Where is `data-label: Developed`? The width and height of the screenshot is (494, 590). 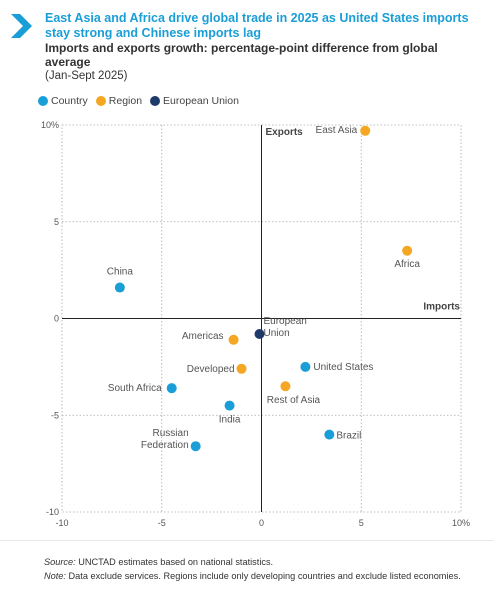 data-label: Developed is located at coordinates (211, 369).